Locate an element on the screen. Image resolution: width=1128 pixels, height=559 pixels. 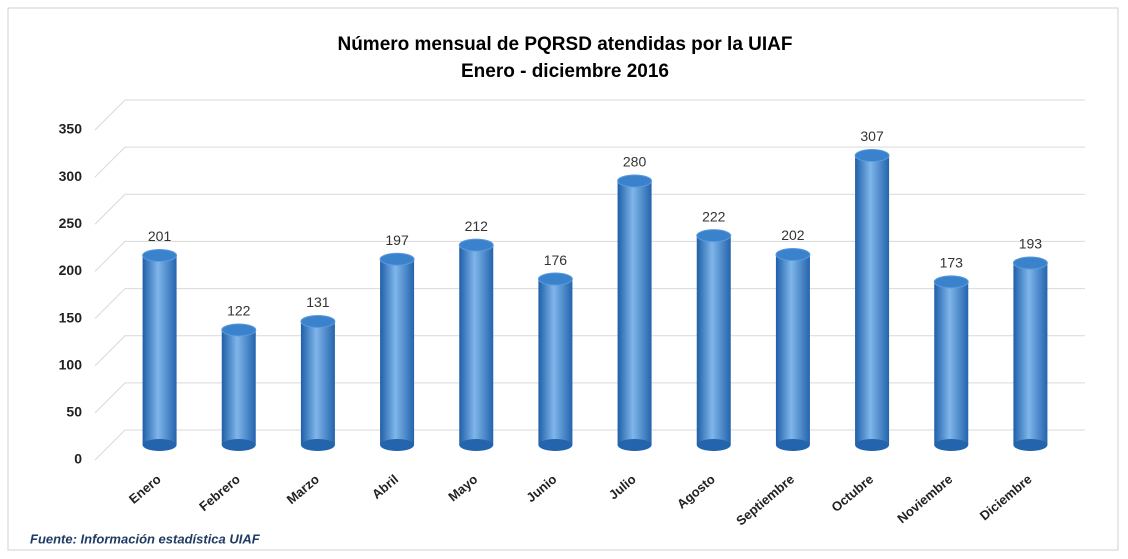
x-tick-label: Diciembre is located at coordinates (1006, 497).